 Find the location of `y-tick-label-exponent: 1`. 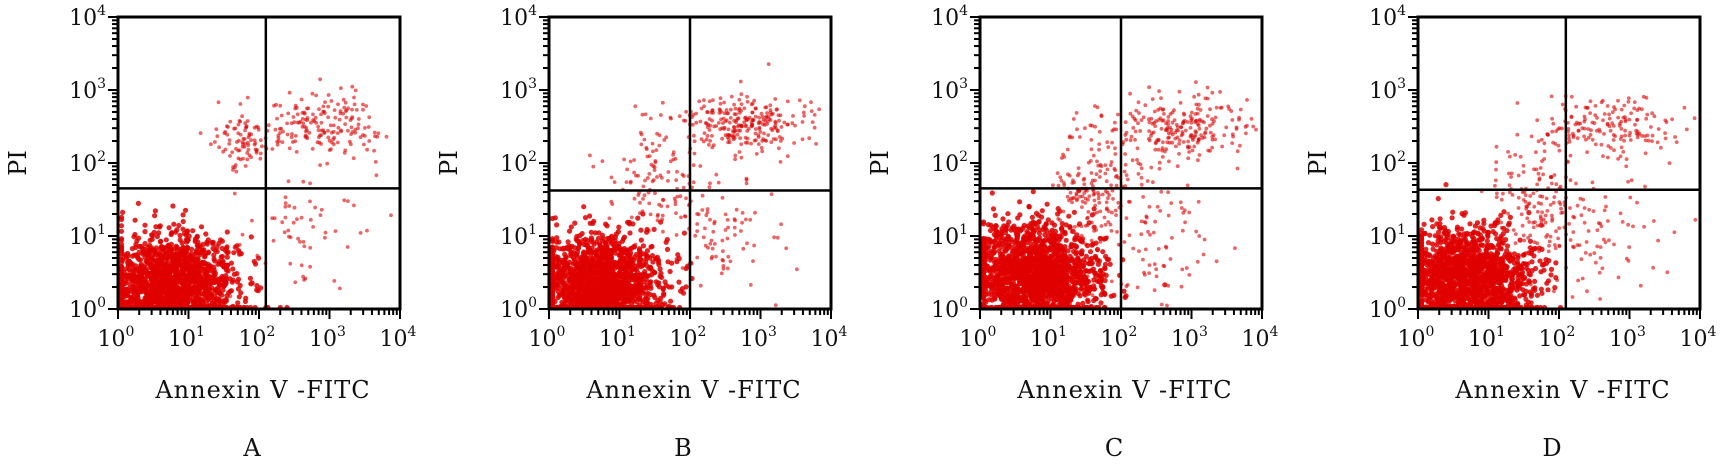

y-tick-label-exponent: 1 is located at coordinates (101, 230).